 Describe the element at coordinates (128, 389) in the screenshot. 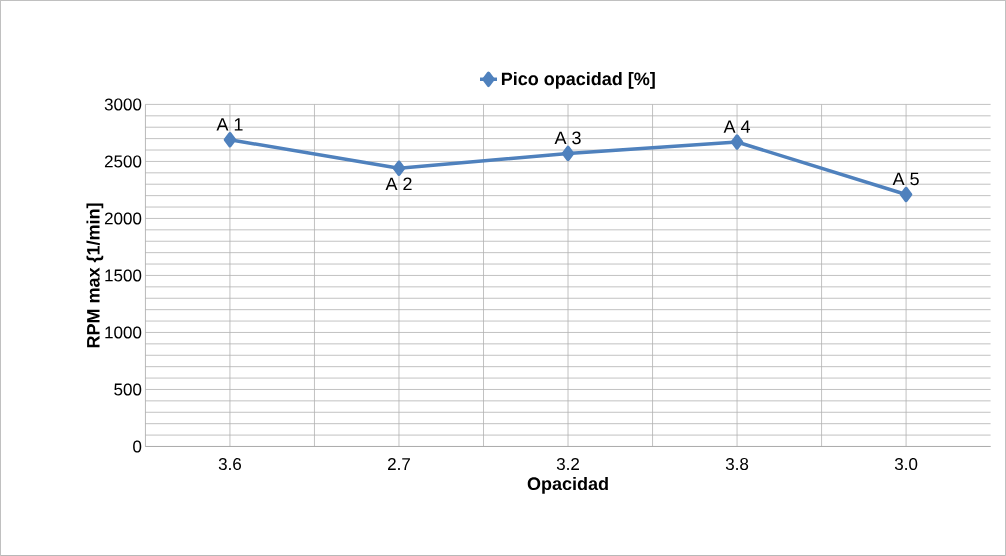

I see `y-tick-label: 500` at that location.